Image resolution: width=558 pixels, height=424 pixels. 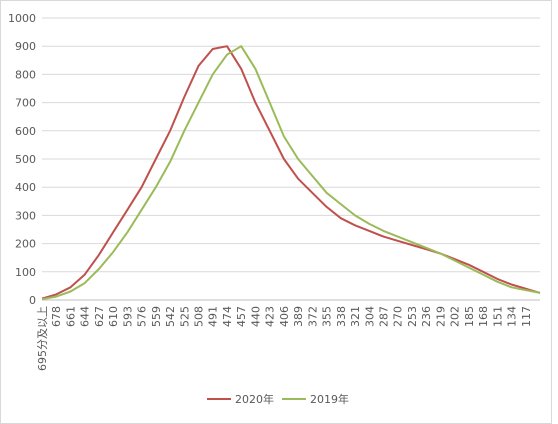 What do you see at coordinates (227, 316) in the screenshot?
I see `x-tick-label: 474` at bounding box center [227, 316].